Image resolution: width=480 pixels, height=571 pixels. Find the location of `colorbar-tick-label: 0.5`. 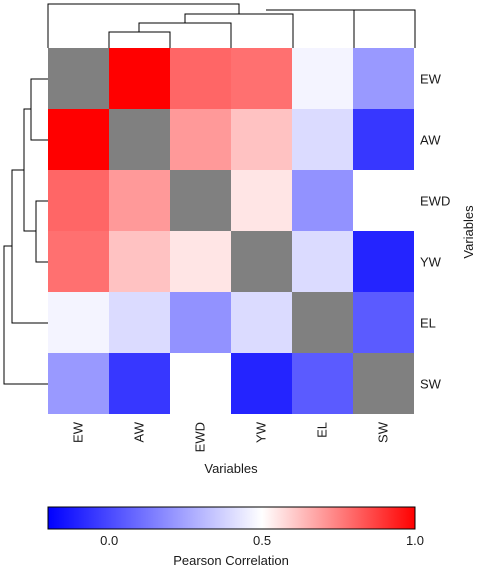

colorbar-tick-label: 0.5 is located at coordinates (262, 540).